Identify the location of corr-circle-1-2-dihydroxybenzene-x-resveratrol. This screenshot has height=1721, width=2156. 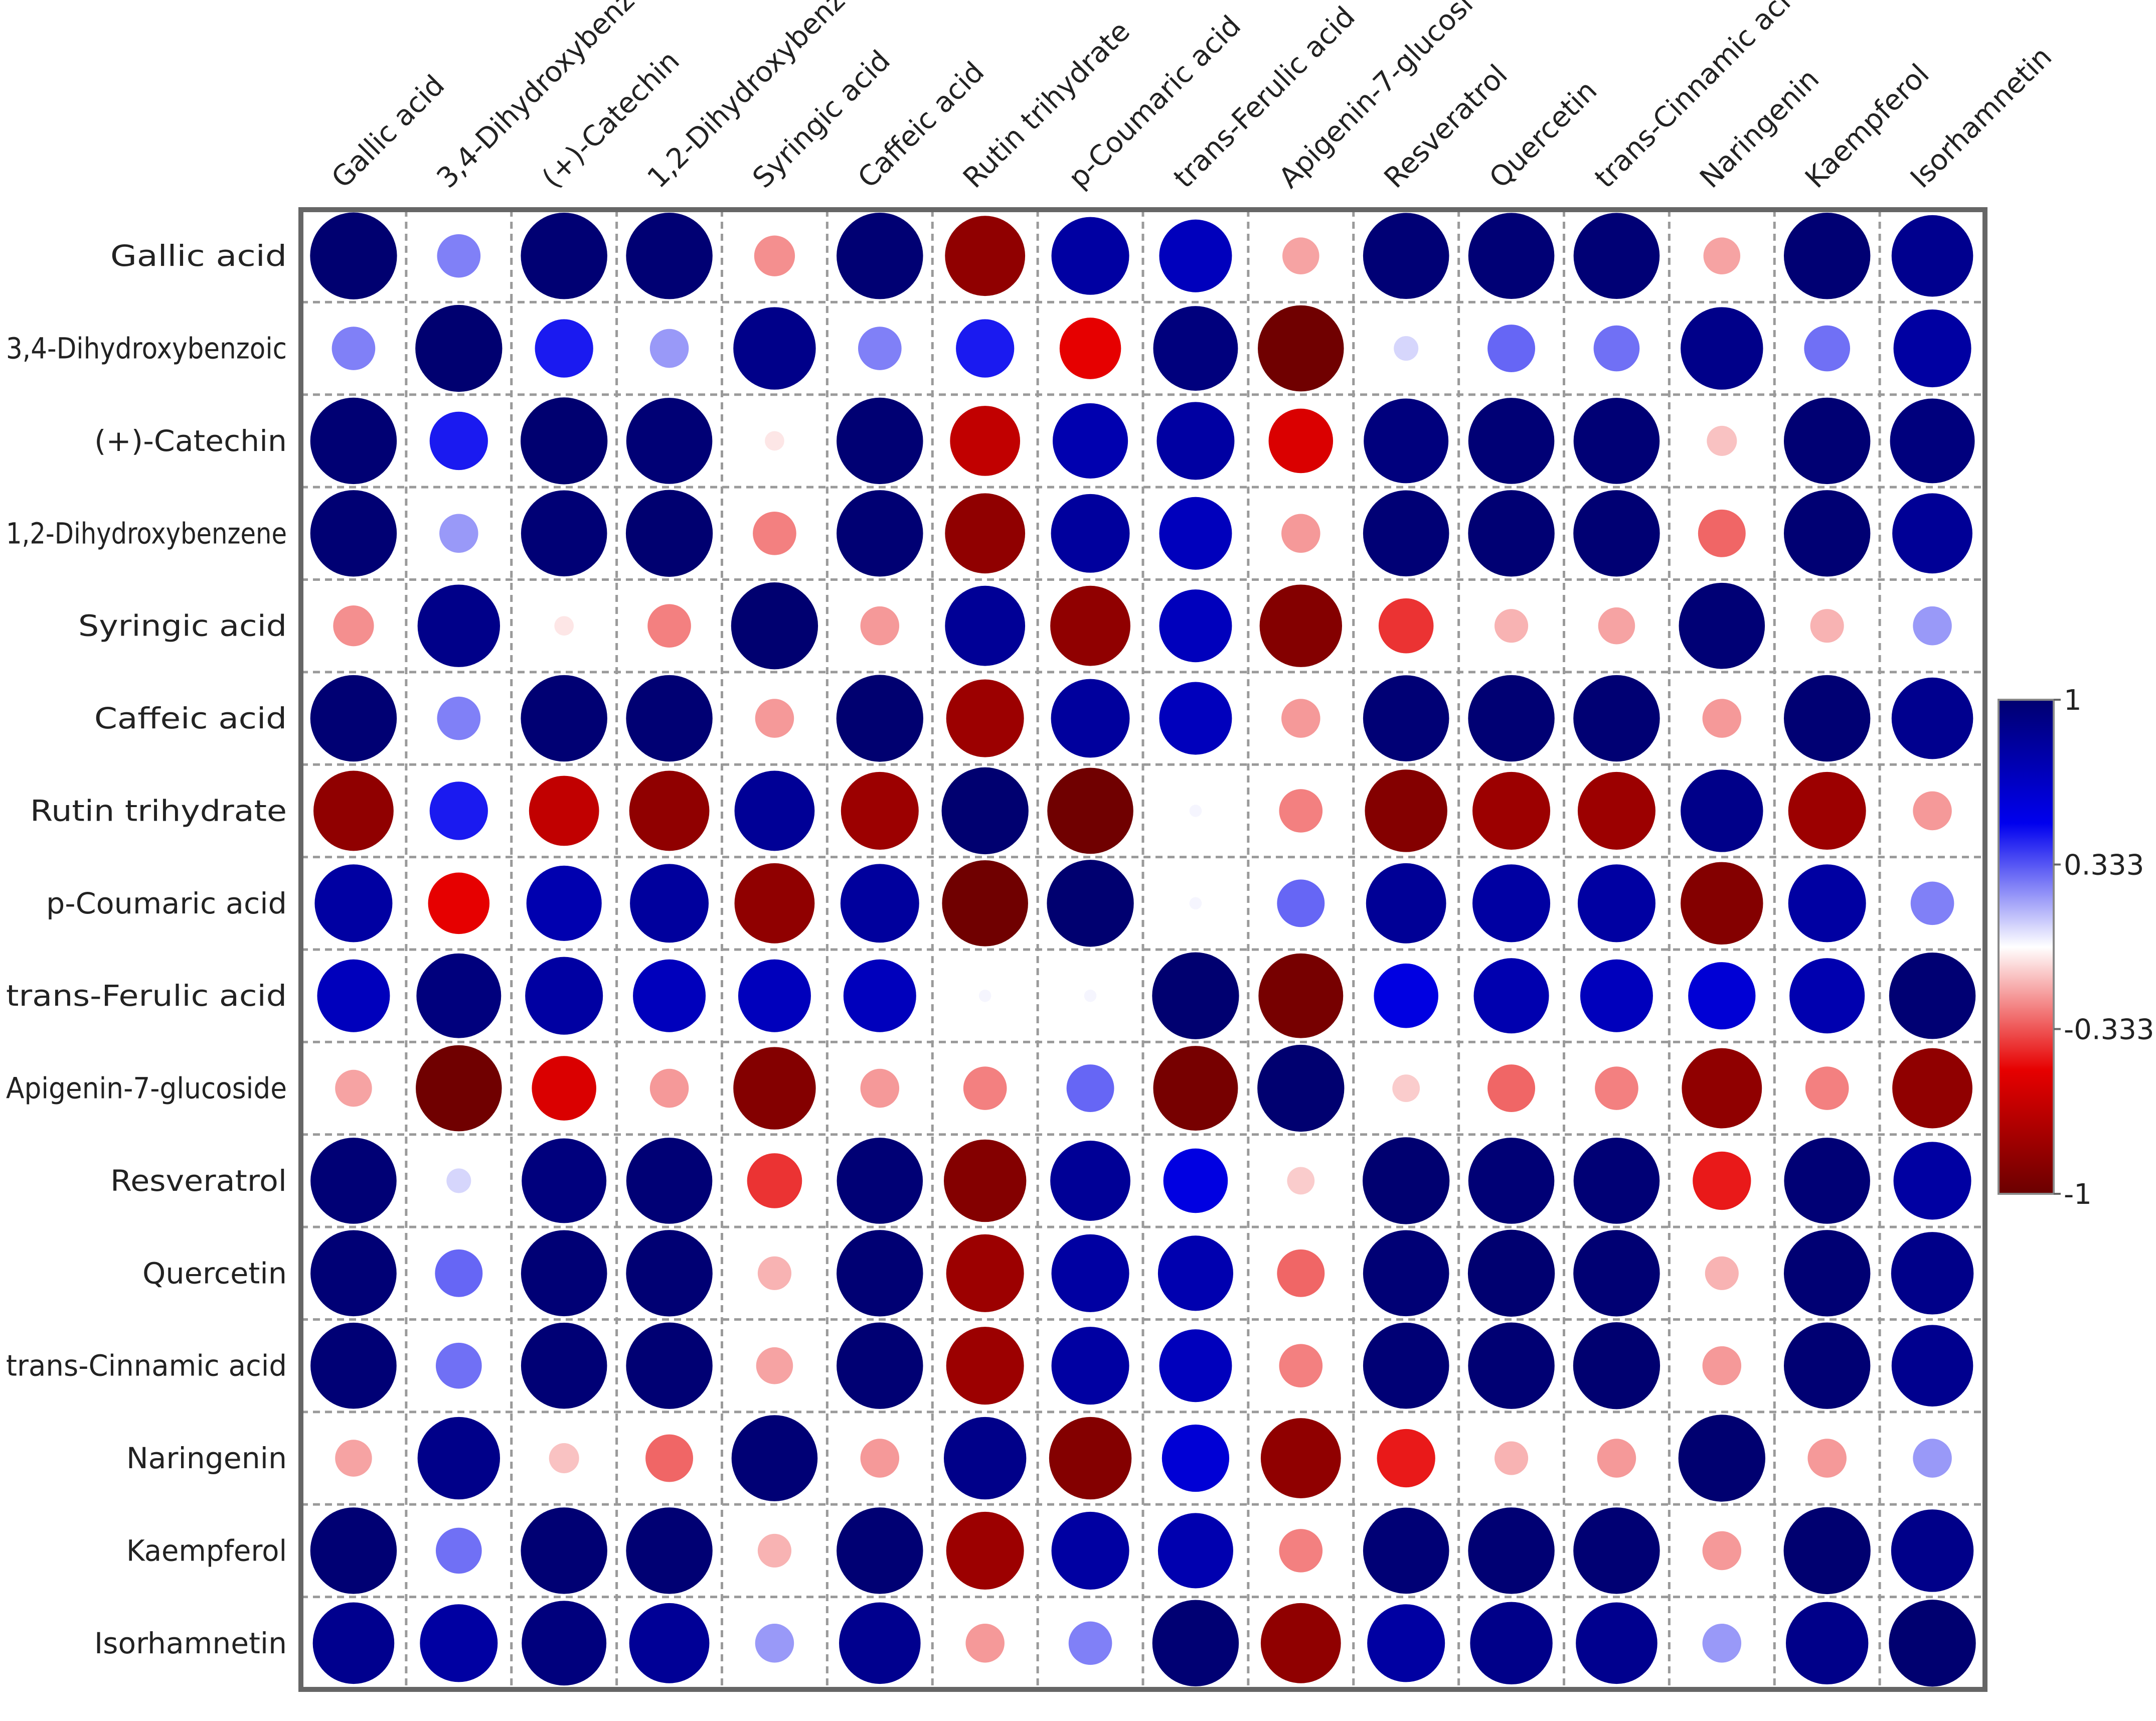
(1406, 533).